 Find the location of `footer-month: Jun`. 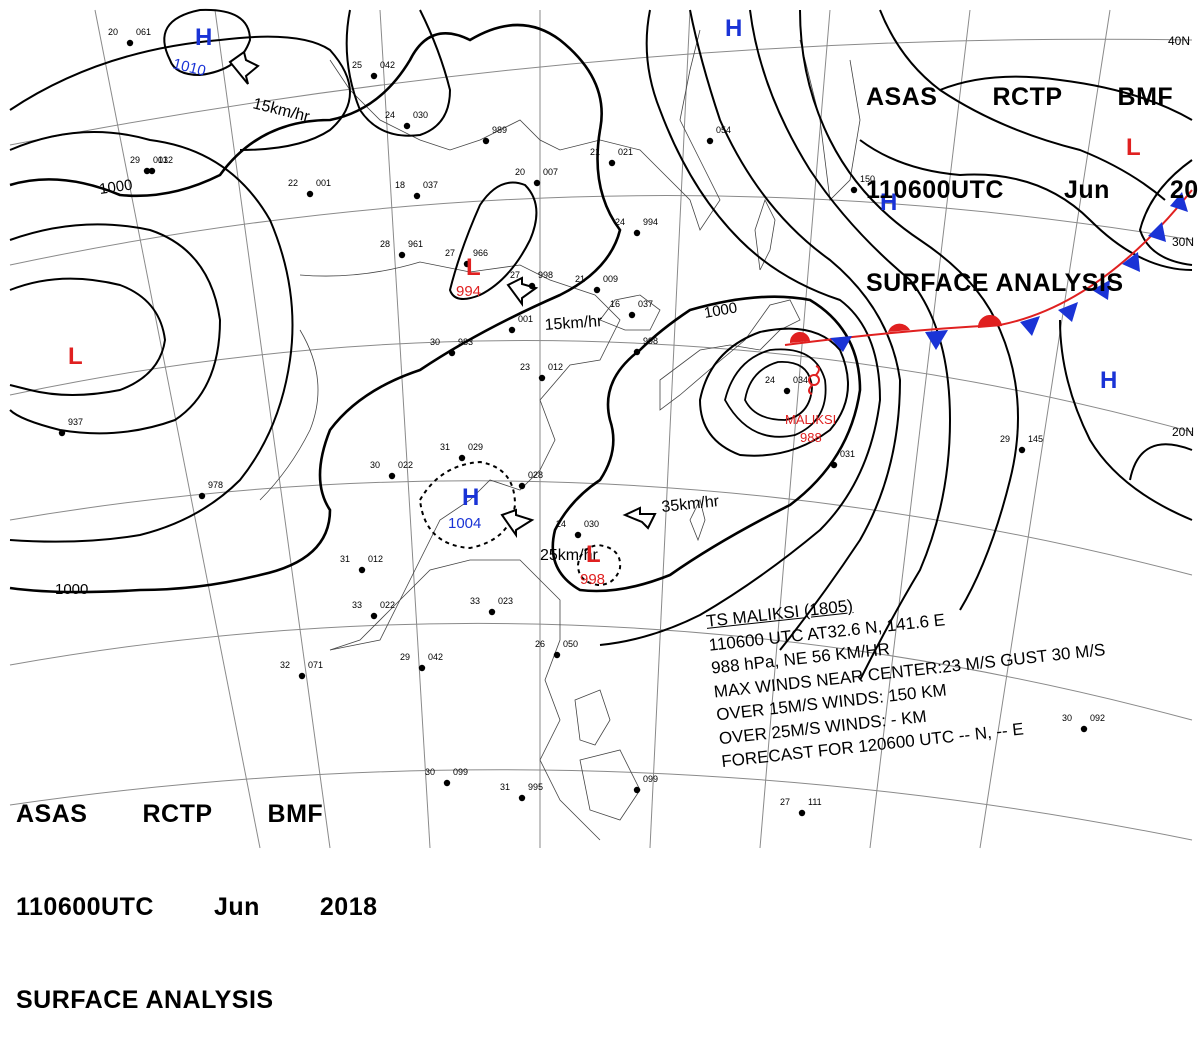

footer-month: Jun is located at coordinates (236, 907).